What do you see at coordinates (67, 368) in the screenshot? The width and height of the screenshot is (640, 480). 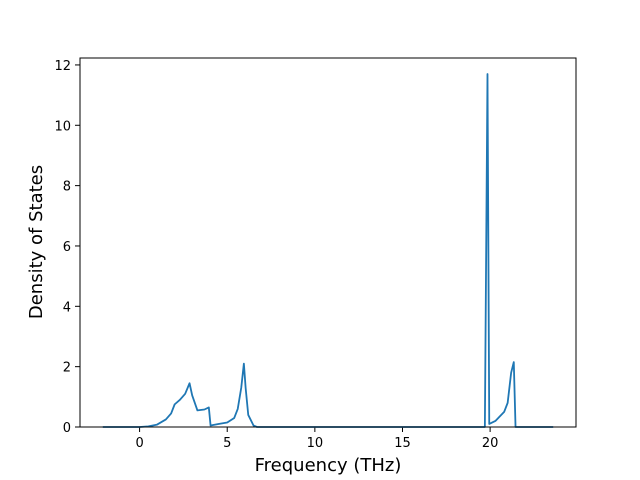 I see `y-tick-label: 2` at bounding box center [67, 368].